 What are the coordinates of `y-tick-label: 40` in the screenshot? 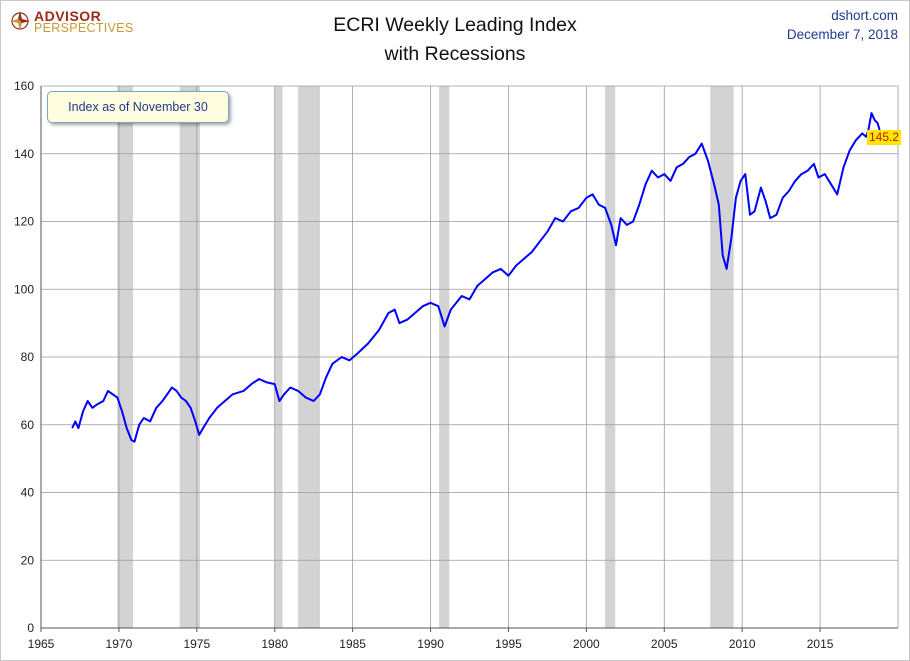 It's located at (28, 493).